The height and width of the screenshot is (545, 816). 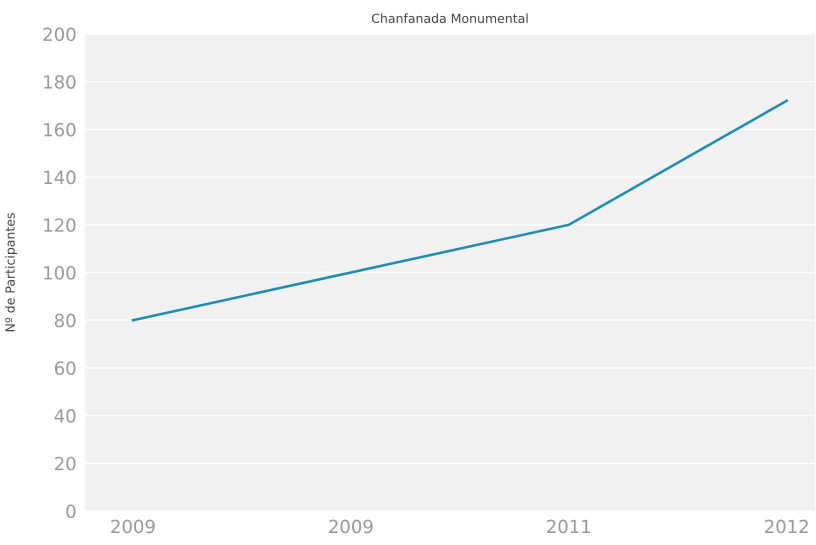 I want to click on y-tick-label: 20, so click(x=65, y=463).